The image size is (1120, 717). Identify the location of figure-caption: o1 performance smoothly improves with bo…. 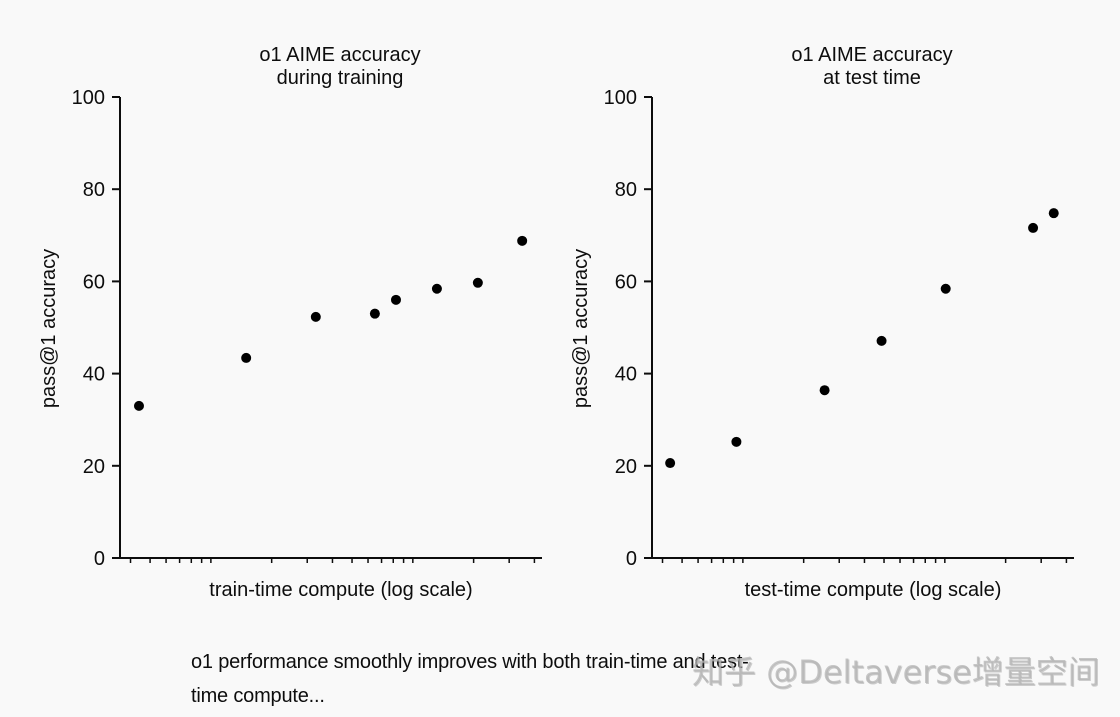
(526, 679).